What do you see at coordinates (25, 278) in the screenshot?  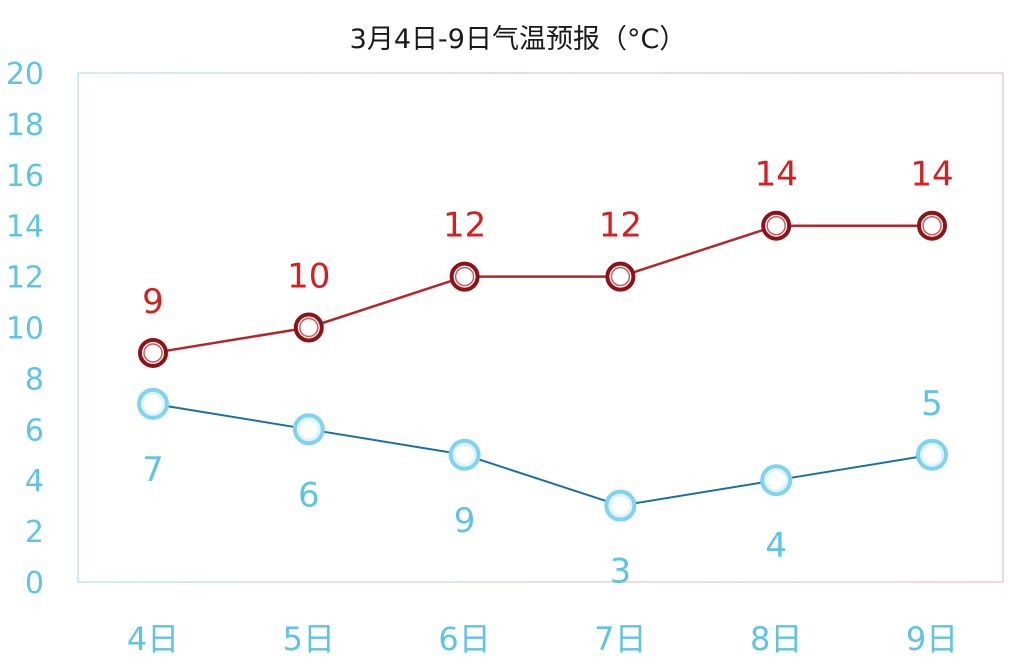 I see `y-tick-label: 12` at bounding box center [25, 278].